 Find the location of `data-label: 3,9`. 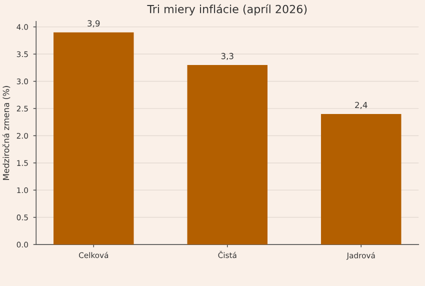

data-label: 3,9 is located at coordinates (94, 24).